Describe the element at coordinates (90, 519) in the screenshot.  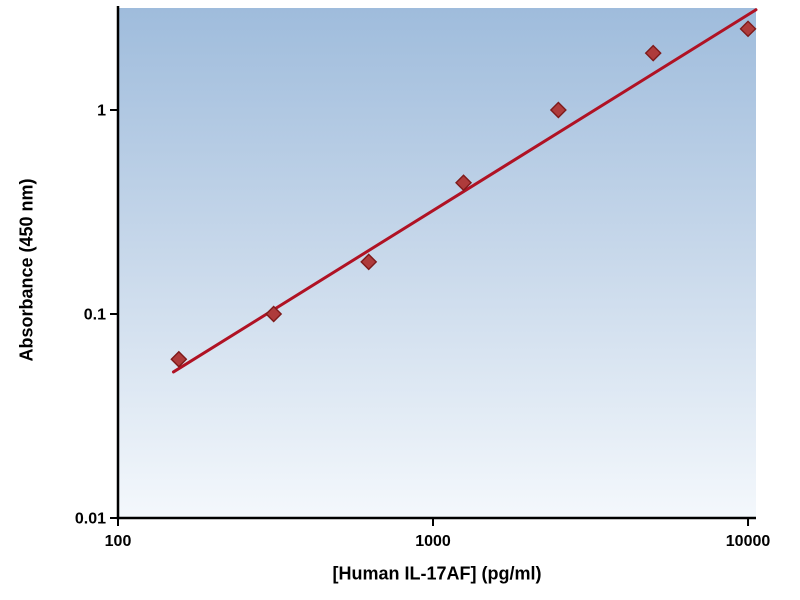
I see `y-tick-label: 0.01` at that location.